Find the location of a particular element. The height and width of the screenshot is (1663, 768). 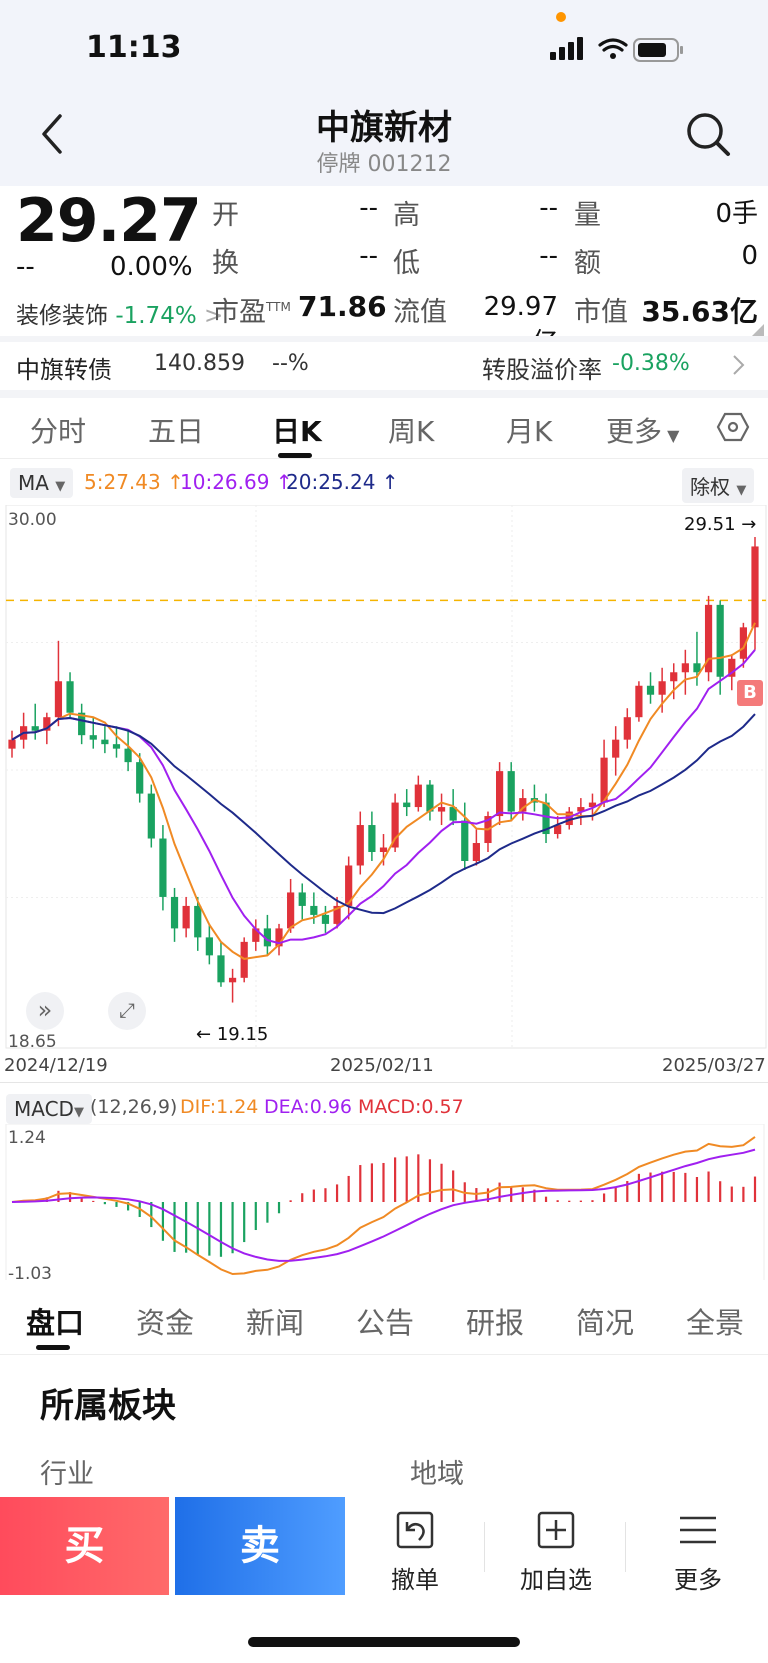

add-watchlist-button: 加自选 is located at coordinates (556, 1552).